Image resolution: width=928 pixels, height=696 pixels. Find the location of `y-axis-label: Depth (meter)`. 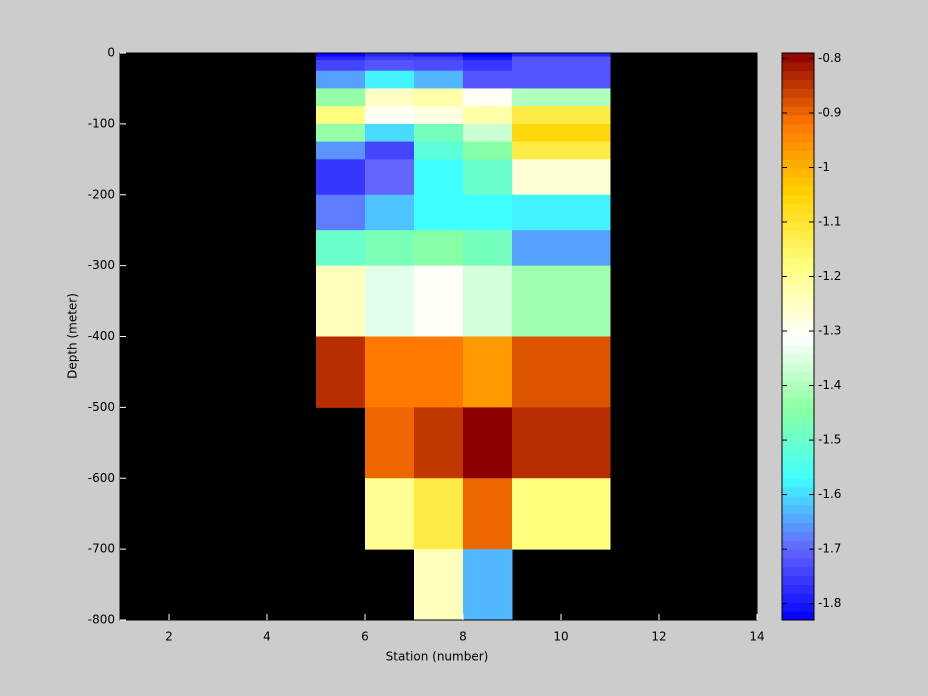

y-axis-label: Depth (meter) is located at coordinates (73, 336).